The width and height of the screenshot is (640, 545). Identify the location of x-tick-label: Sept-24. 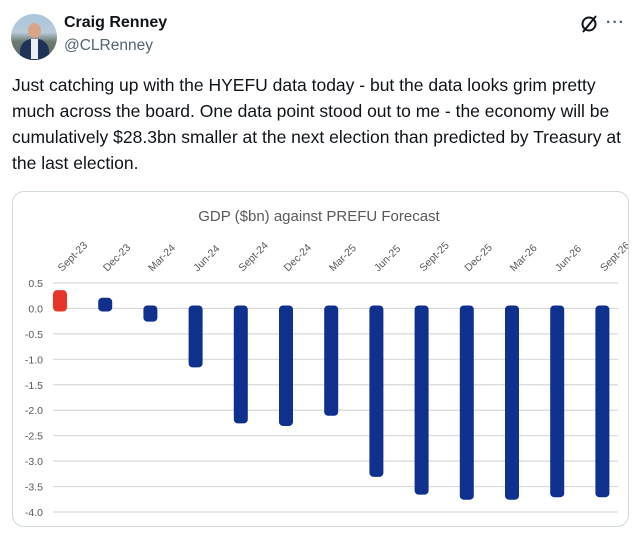
(253, 257).